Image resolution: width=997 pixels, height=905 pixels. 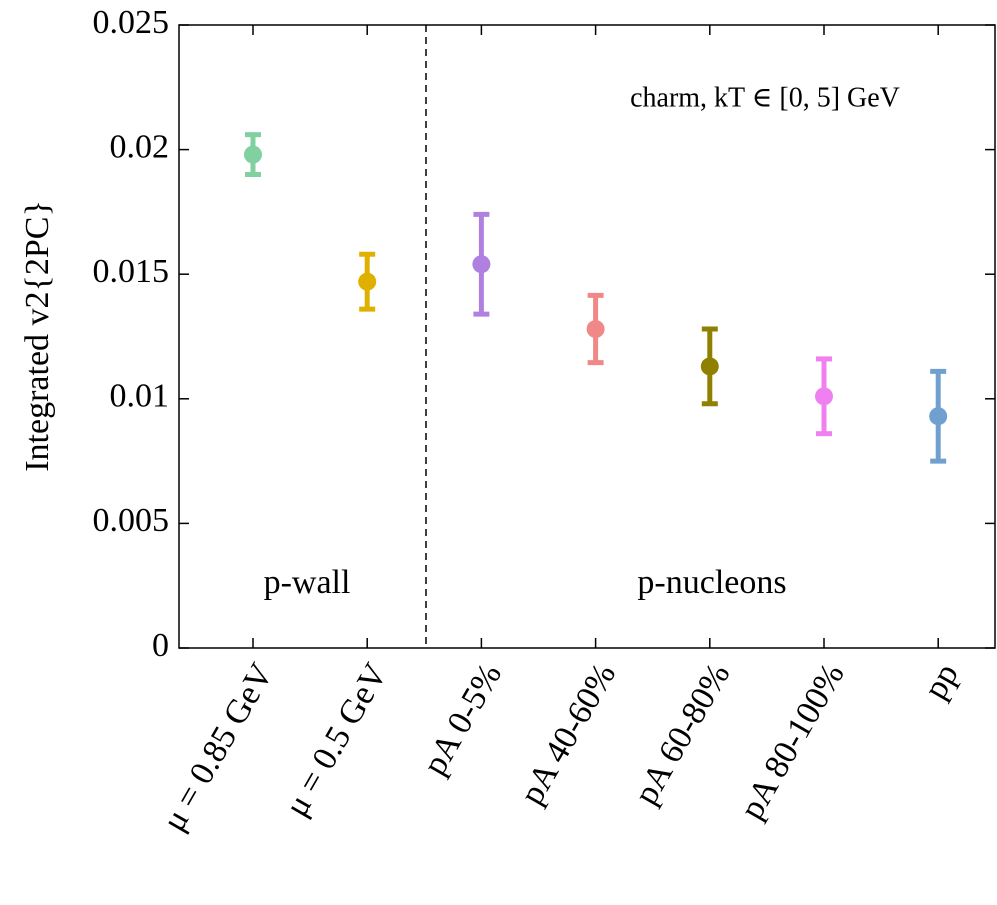 I want to click on y-axis-label: Integrated v2{2PC}, so click(x=37, y=336).